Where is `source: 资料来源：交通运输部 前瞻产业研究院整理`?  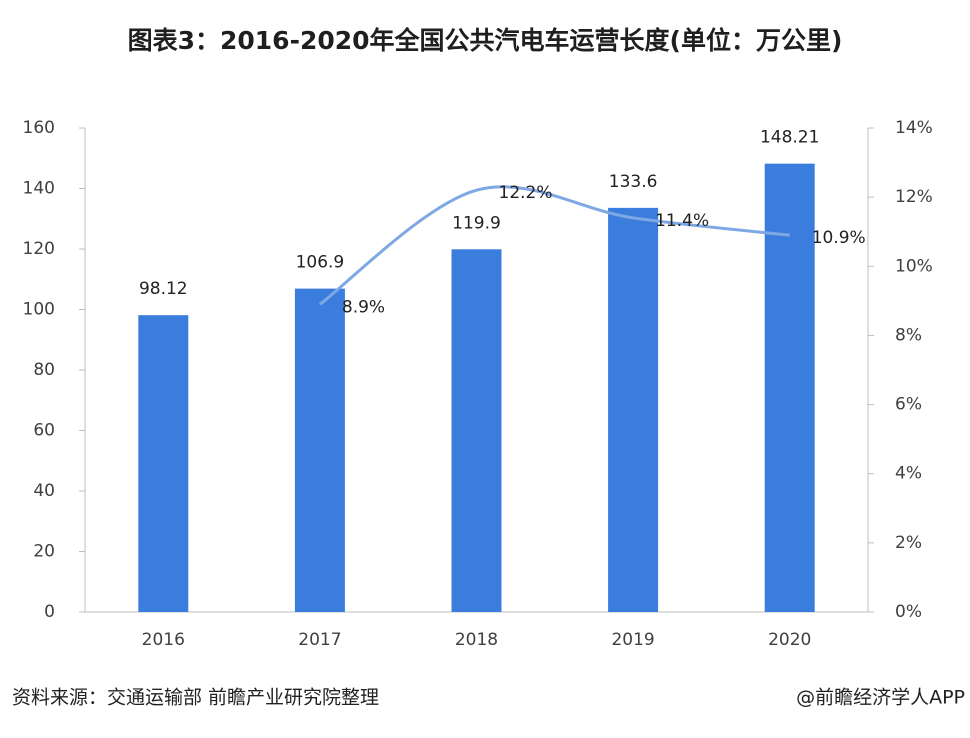 source: 资料来源：交通运输部 前瞻产业研究院整理 is located at coordinates (195, 698).